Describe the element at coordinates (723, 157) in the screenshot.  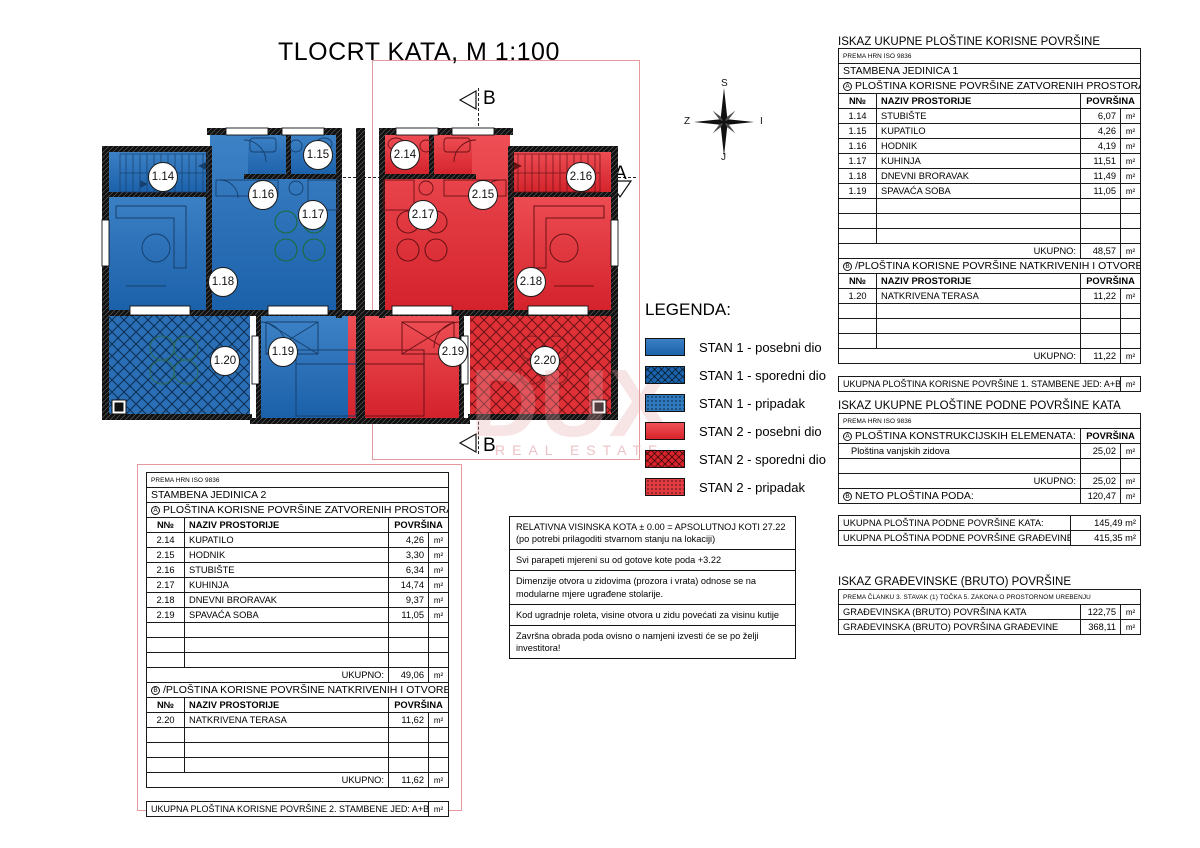
I see `compass-south-label: J` at that location.